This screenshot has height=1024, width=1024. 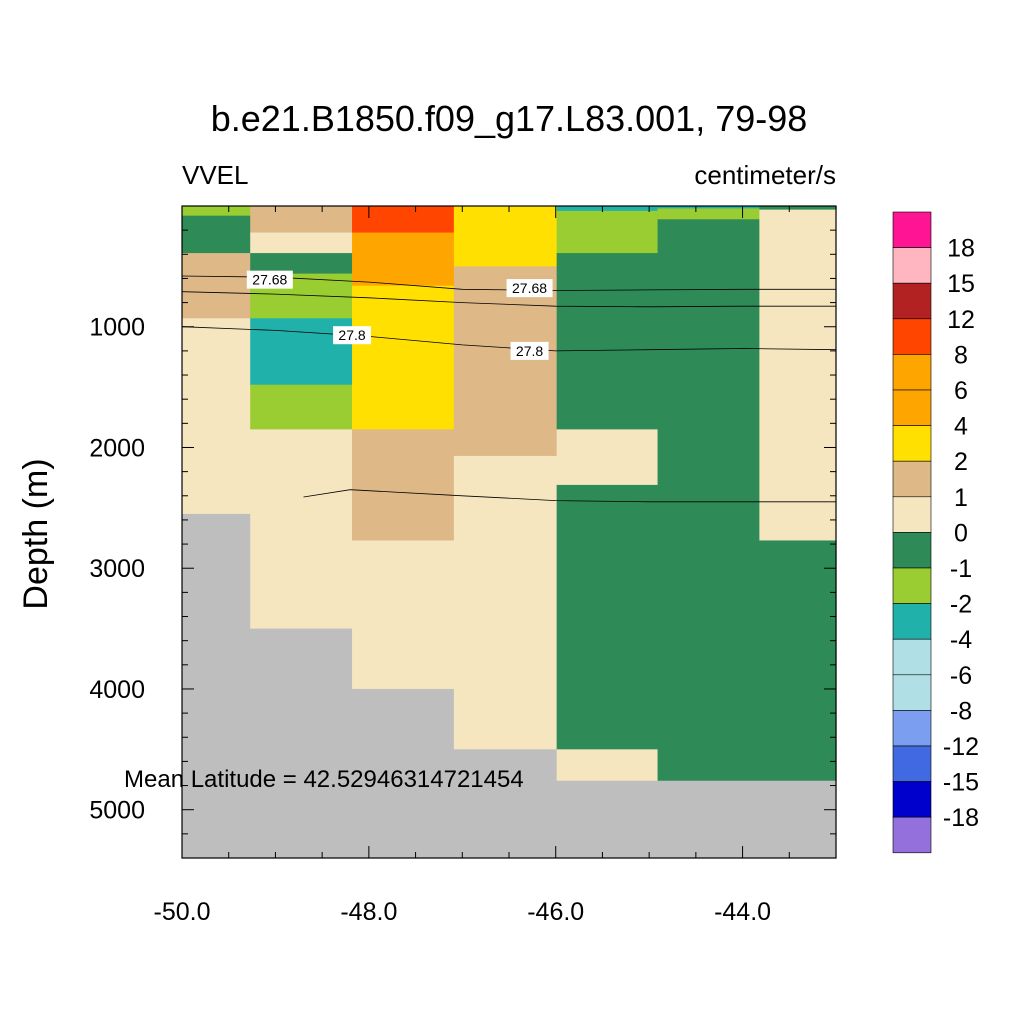 I want to click on density-contours: 27.68 27.68 27.8 27.8, so click(x=509, y=386).